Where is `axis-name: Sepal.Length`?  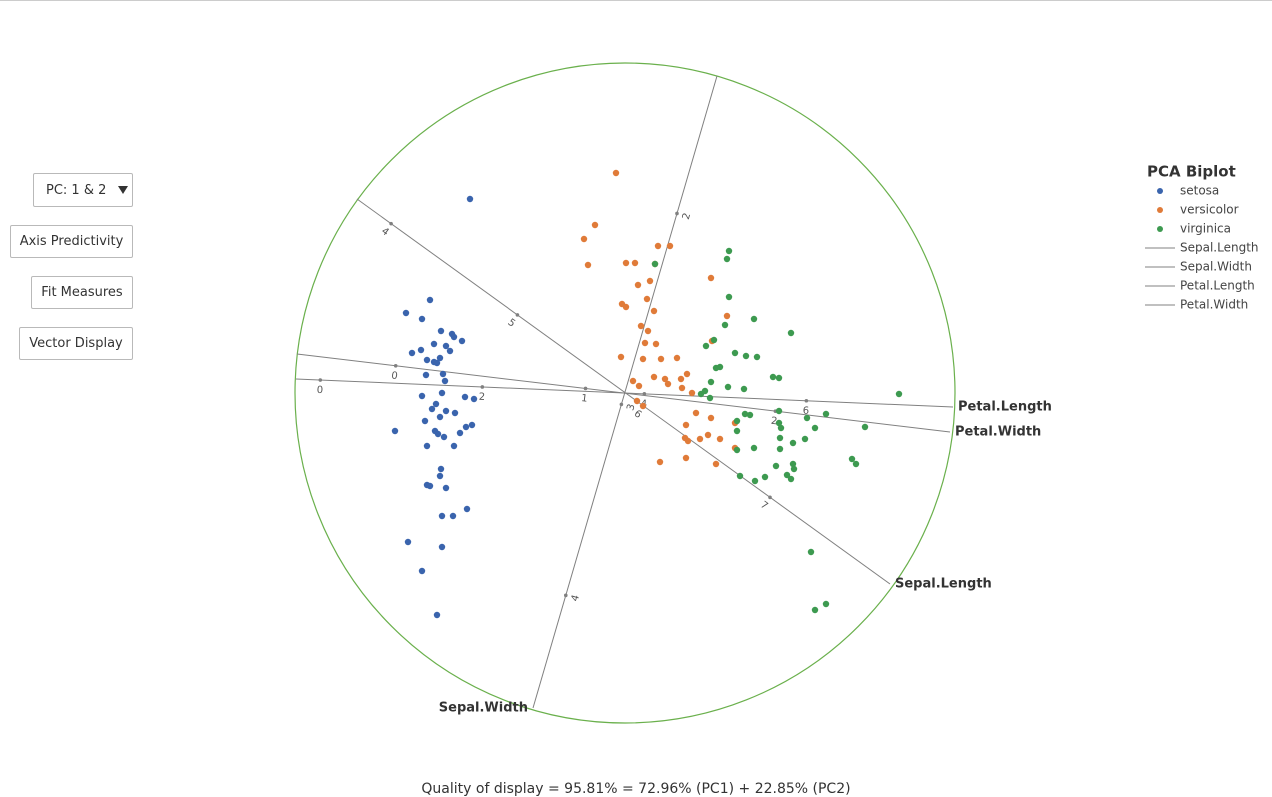 axis-name: Sepal.Length is located at coordinates (943, 584).